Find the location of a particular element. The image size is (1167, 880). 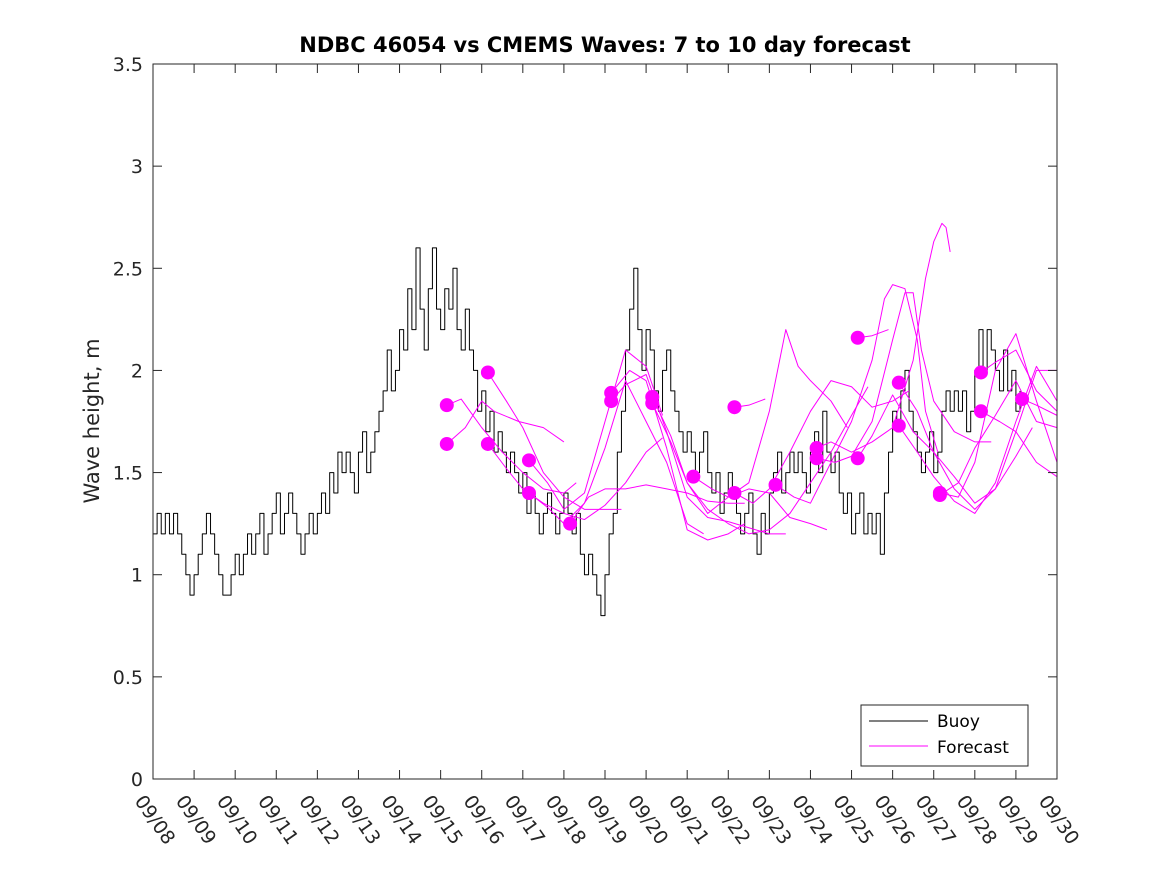

y-axis-label: Wave height, m is located at coordinates (92, 420).